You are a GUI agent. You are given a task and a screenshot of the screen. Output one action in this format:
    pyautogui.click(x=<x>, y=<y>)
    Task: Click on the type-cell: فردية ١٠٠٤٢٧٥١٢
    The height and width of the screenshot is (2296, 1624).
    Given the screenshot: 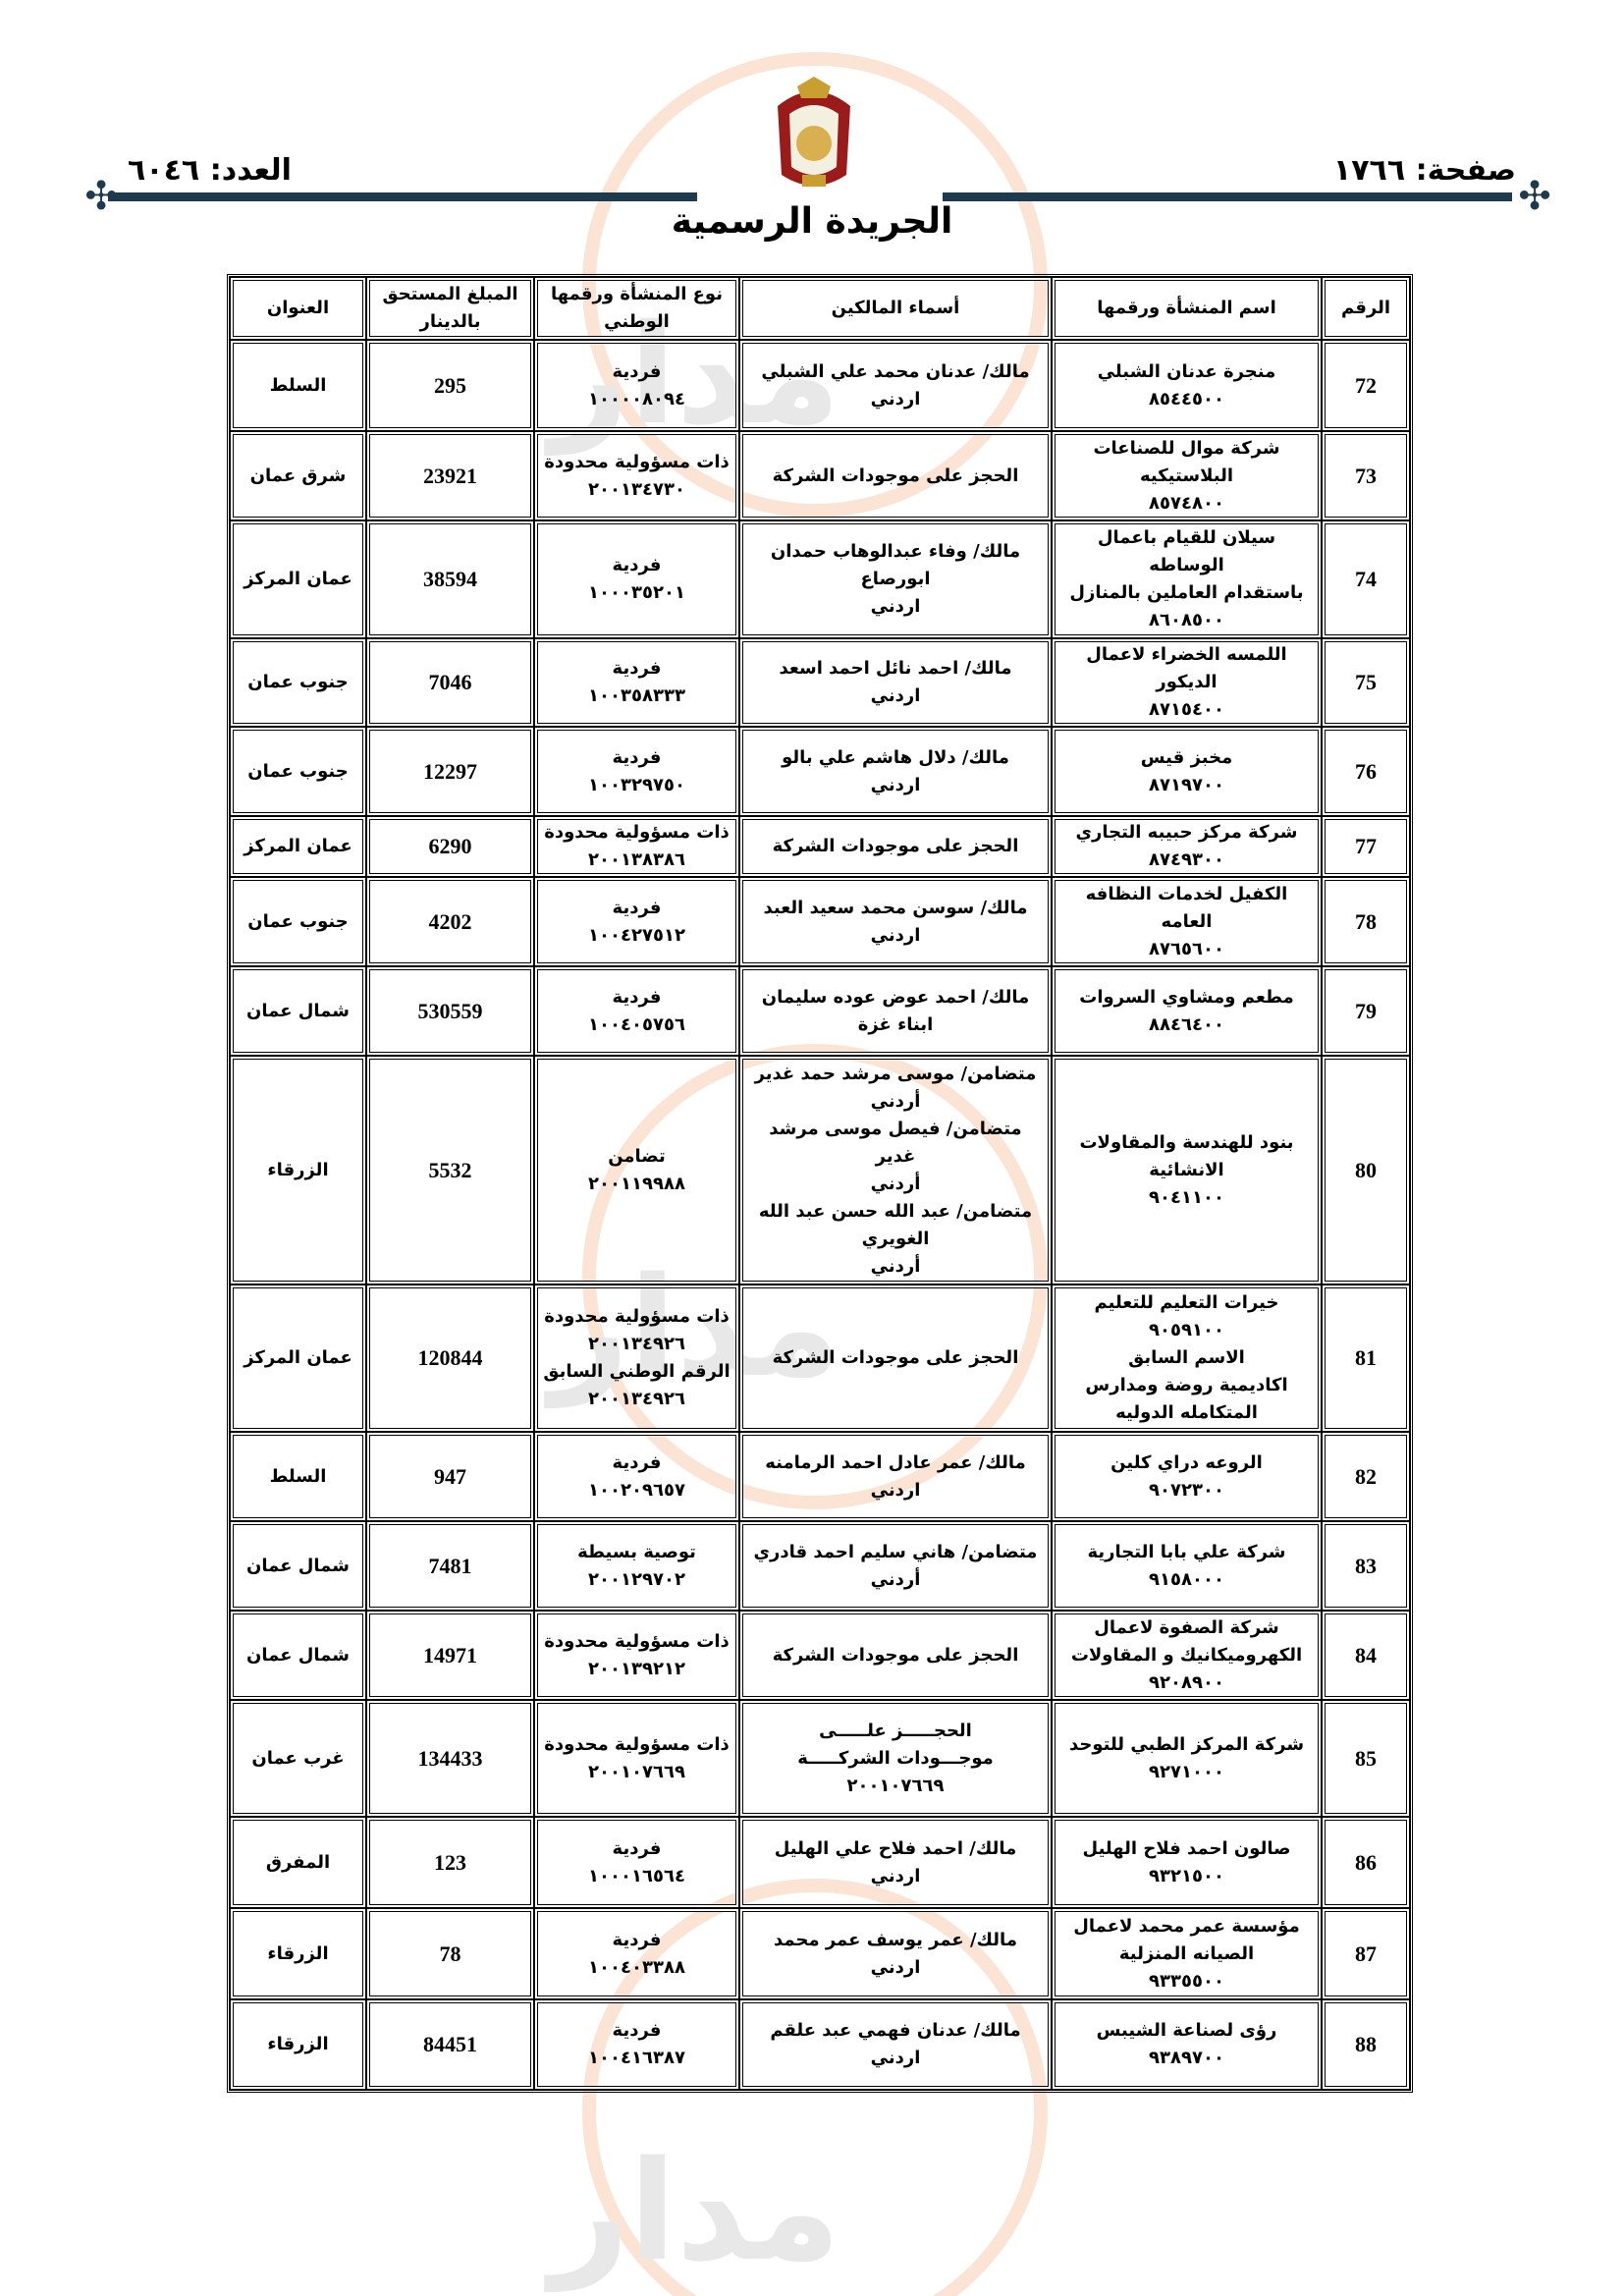 What is the action you would take?
    pyautogui.click(x=636, y=921)
    